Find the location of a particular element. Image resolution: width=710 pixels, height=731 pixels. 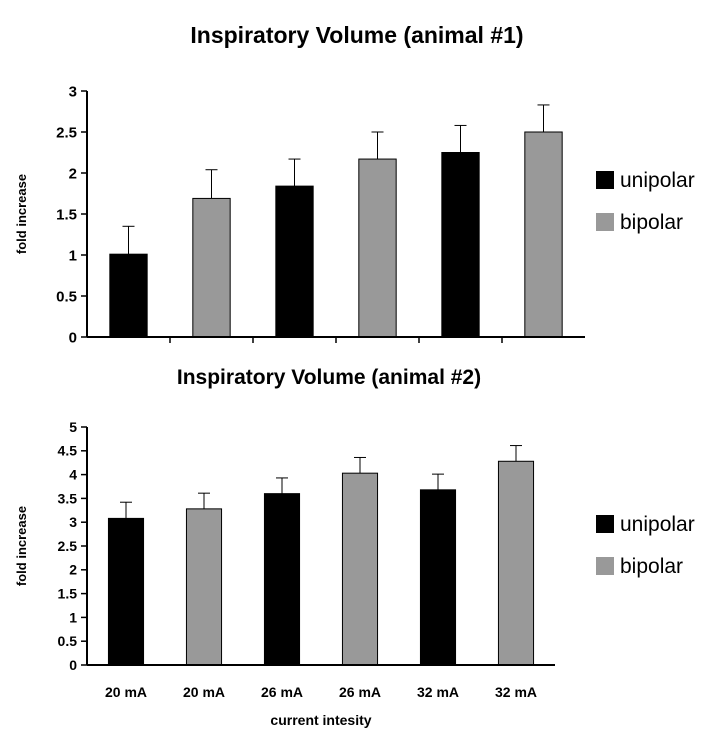

chart-2-title: Inspiratory Volume (animal #2) is located at coordinates (329, 377).